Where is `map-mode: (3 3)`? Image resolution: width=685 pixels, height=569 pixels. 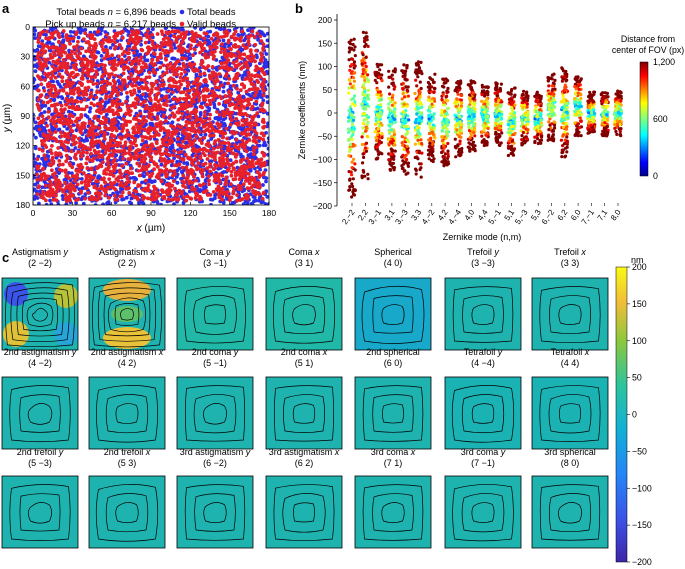 map-mode: (3 3) is located at coordinates (570, 263).